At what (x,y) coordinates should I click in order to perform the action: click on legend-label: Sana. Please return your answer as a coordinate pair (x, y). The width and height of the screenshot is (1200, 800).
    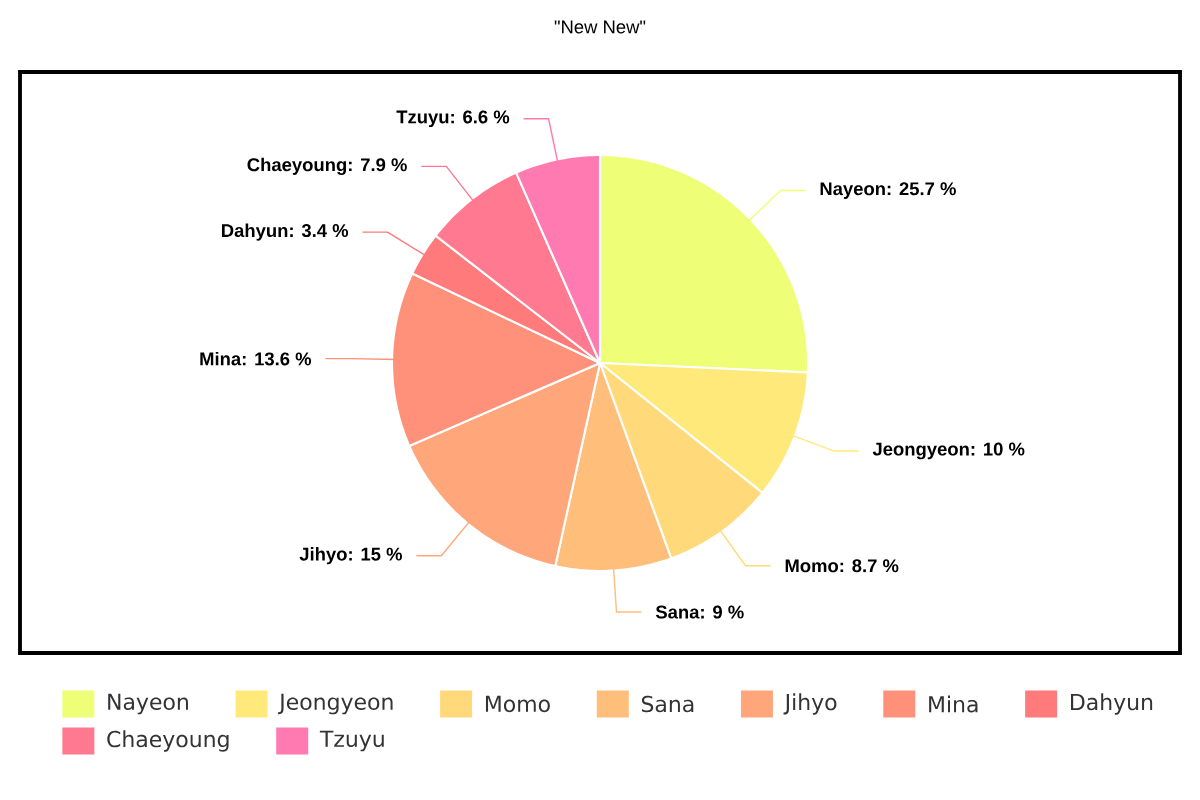
    Looking at the image, I should click on (667, 704).